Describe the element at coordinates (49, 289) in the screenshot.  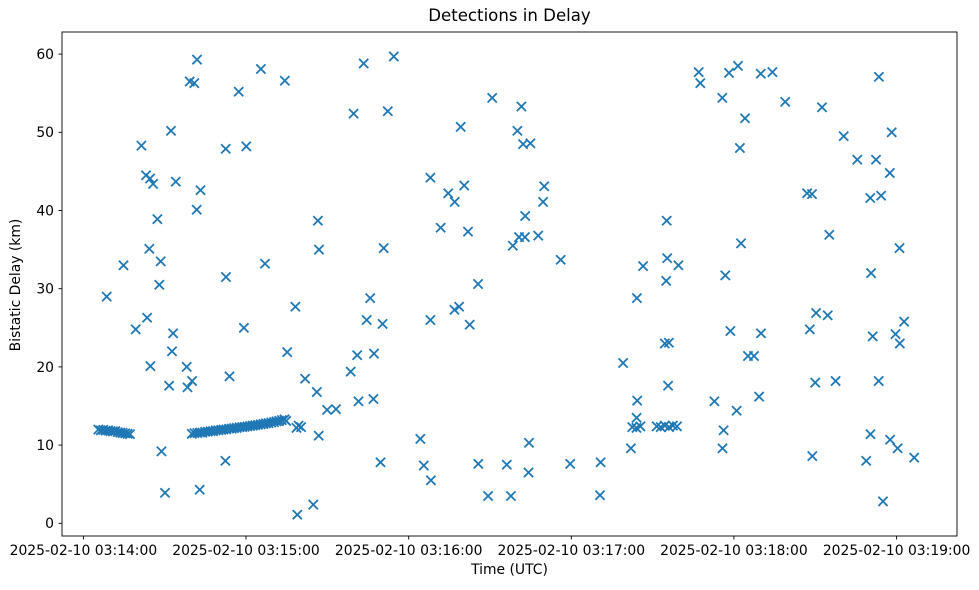
I see `y-axis-ticks: 0 10 20 30 40 50 60` at that location.